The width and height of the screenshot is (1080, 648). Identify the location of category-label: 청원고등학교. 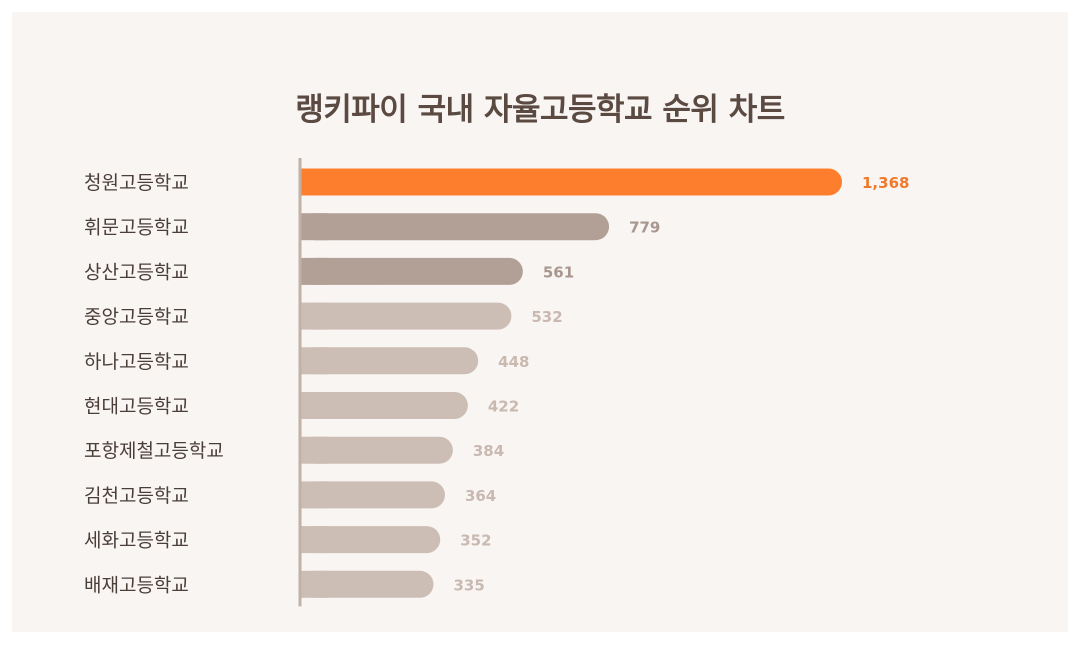
(136, 183).